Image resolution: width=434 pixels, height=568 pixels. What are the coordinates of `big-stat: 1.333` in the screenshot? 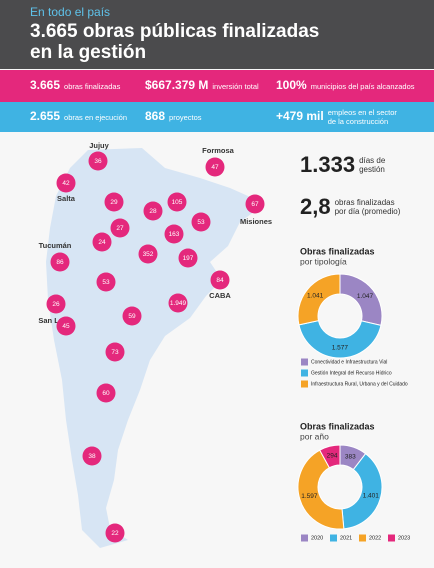 It's located at (327, 164).